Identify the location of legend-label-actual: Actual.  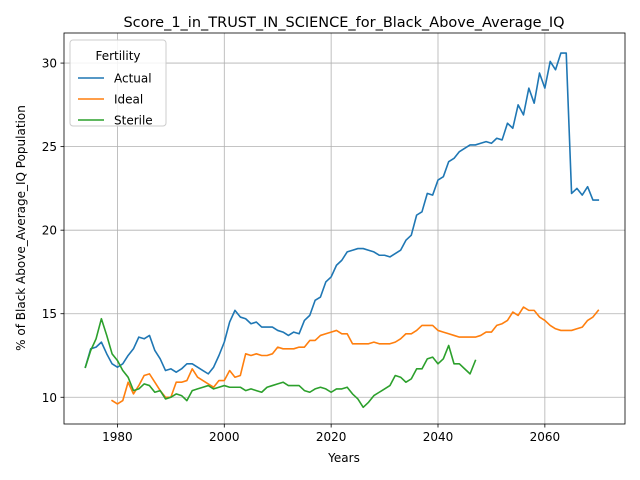
(133, 79).